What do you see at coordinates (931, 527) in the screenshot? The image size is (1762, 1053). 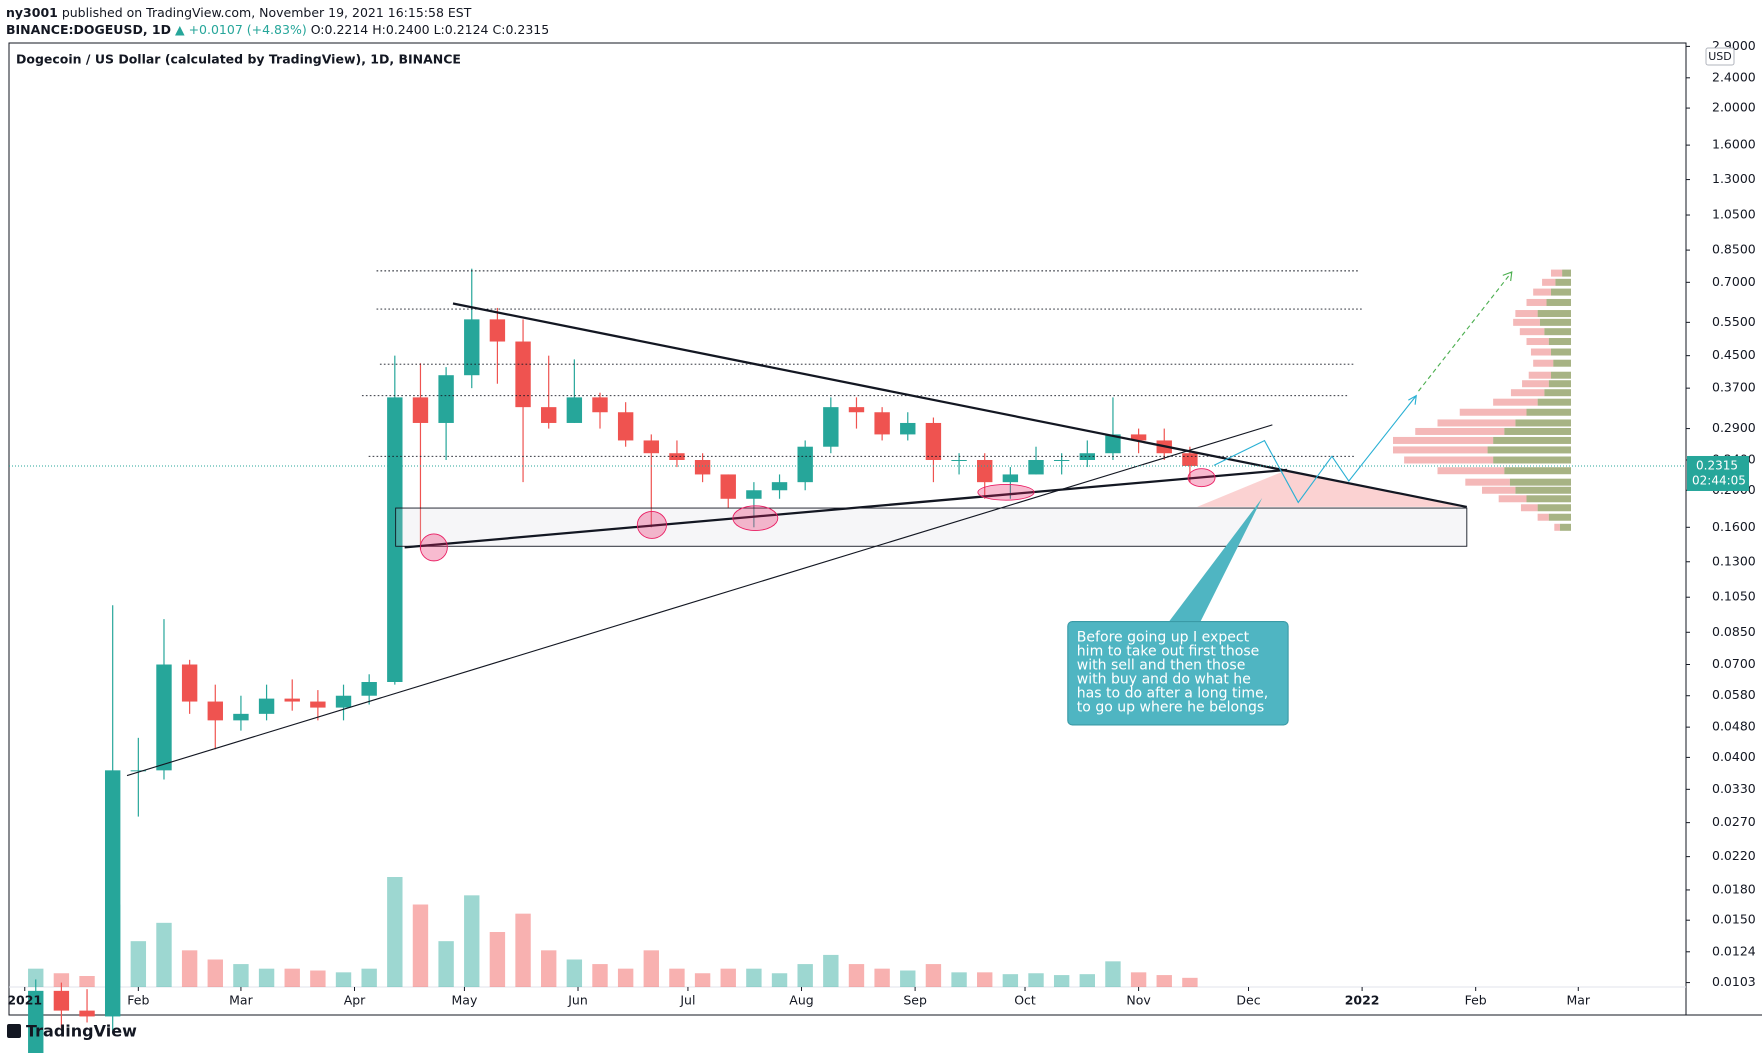 I see `support-zone` at bounding box center [931, 527].